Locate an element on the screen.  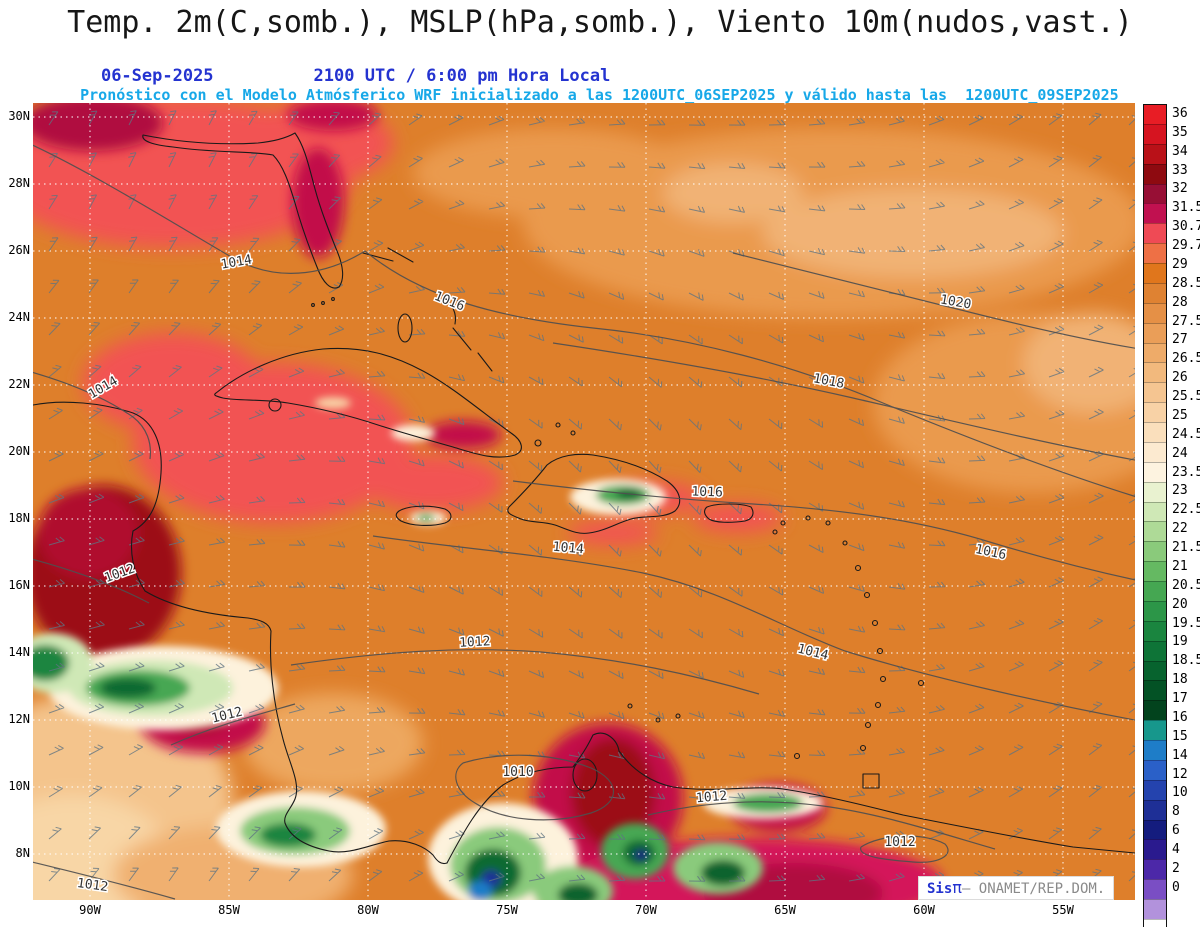
colorbar-tick-label: 32 is located at coordinates (1180, 189).